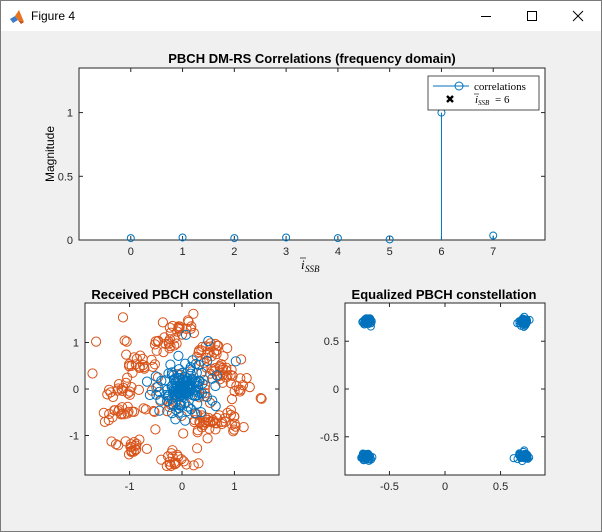 The width and height of the screenshot is (602, 532). I want to click on legend-estimate-label: i SSB = 6, so click(492, 100).